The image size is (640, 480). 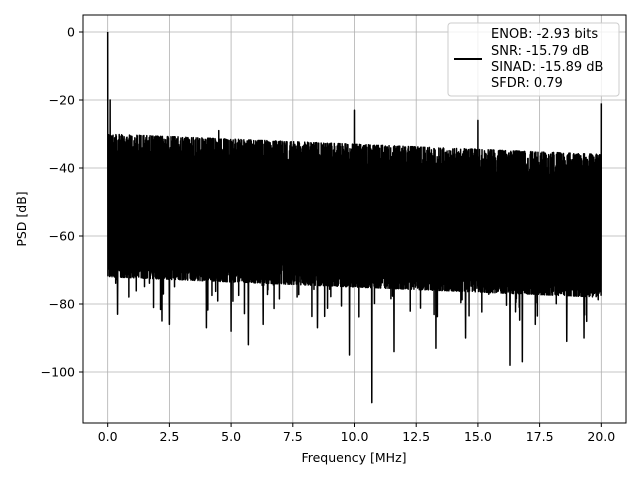 I want to click on y-tick-label: −20, so click(x=62, y=100).